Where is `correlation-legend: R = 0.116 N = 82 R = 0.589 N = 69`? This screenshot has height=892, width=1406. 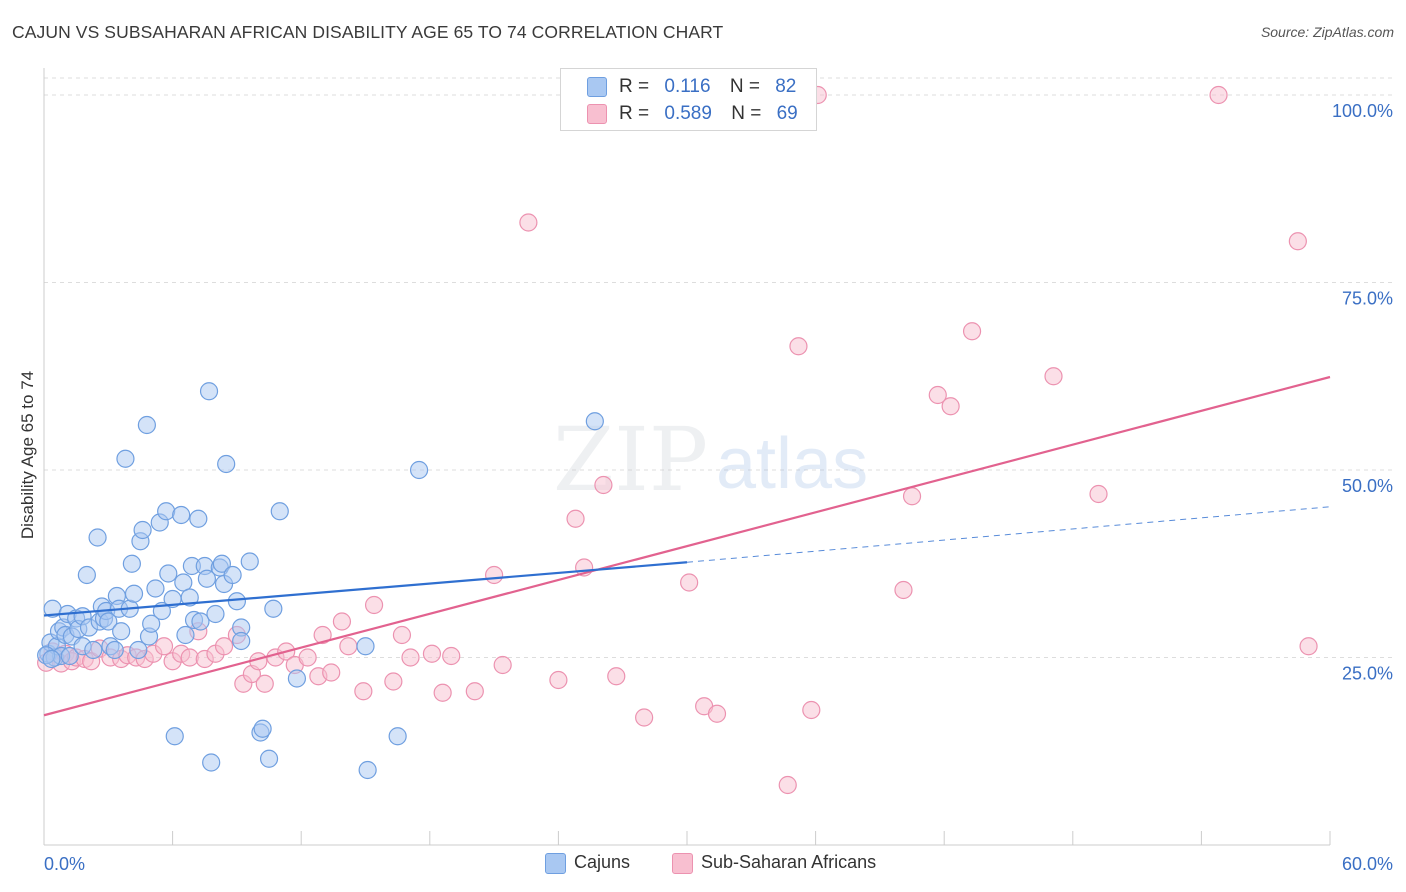 correlation-legend: R = 0.116 N = 82 R = 0.589 N = 69 is located at coordinates (688, 99).